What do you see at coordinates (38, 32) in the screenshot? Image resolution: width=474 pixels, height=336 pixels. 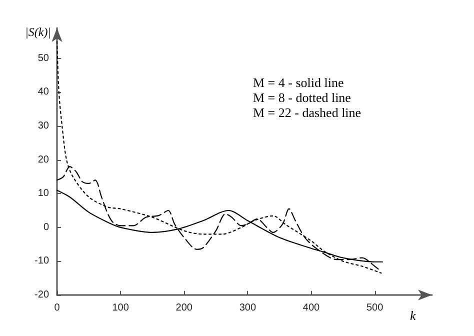 I see `y-axis-title: |S(k)|` at bounding box center [38, 32].